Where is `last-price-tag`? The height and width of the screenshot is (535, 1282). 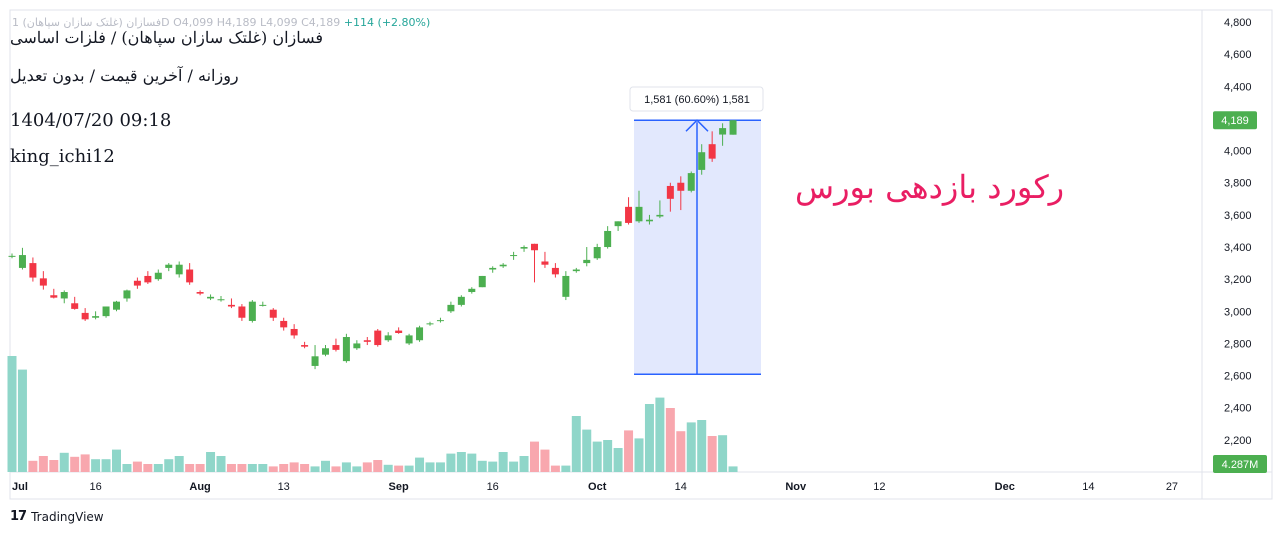 last-price-tag is located at coordinates (1235, 120).